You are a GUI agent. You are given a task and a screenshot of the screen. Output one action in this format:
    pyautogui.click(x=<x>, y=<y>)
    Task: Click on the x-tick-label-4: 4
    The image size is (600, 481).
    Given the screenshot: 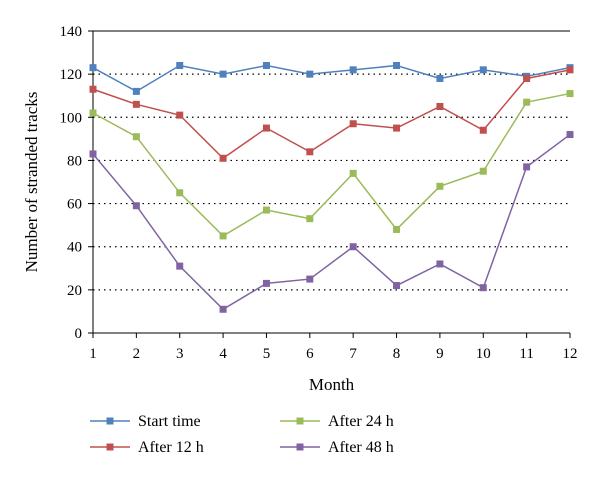 What is the action you would take?
    pyautogui.click(x=223, y=354)
    